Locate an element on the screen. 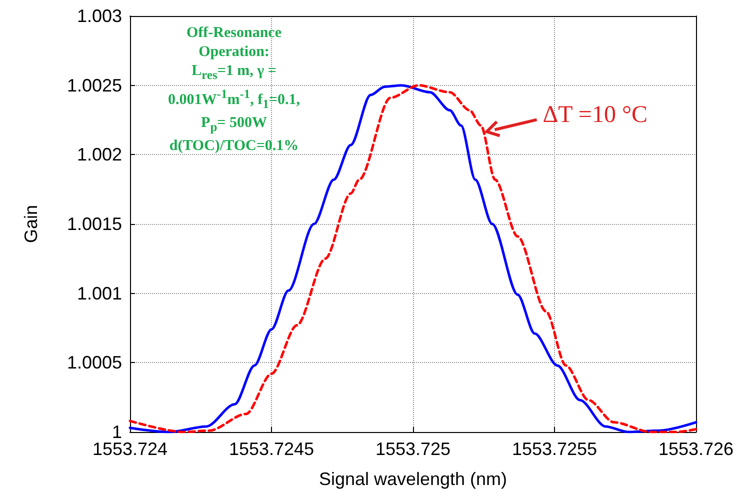 This screenshot has width=750, height=502. x-tick-label: 1553.7245 is located at coordinates (271, 449).